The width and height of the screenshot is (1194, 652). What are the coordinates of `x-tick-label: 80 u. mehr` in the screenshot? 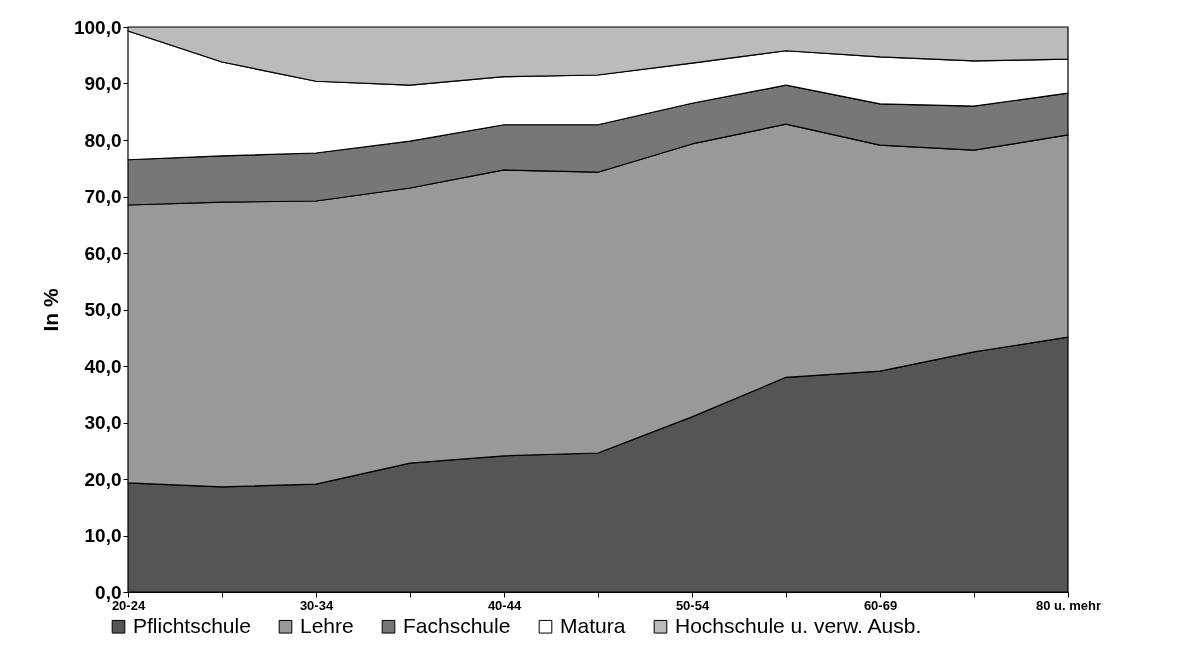 It's located at (1068, 605).